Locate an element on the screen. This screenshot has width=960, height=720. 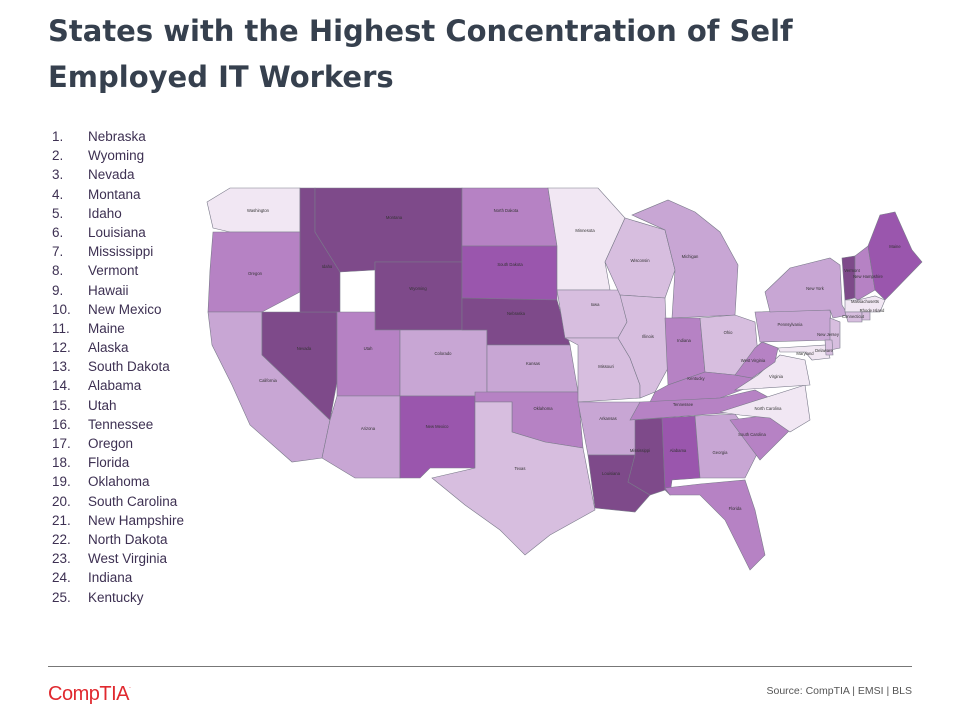
list-item: 15. Utah is located at coordinates (118, 405).